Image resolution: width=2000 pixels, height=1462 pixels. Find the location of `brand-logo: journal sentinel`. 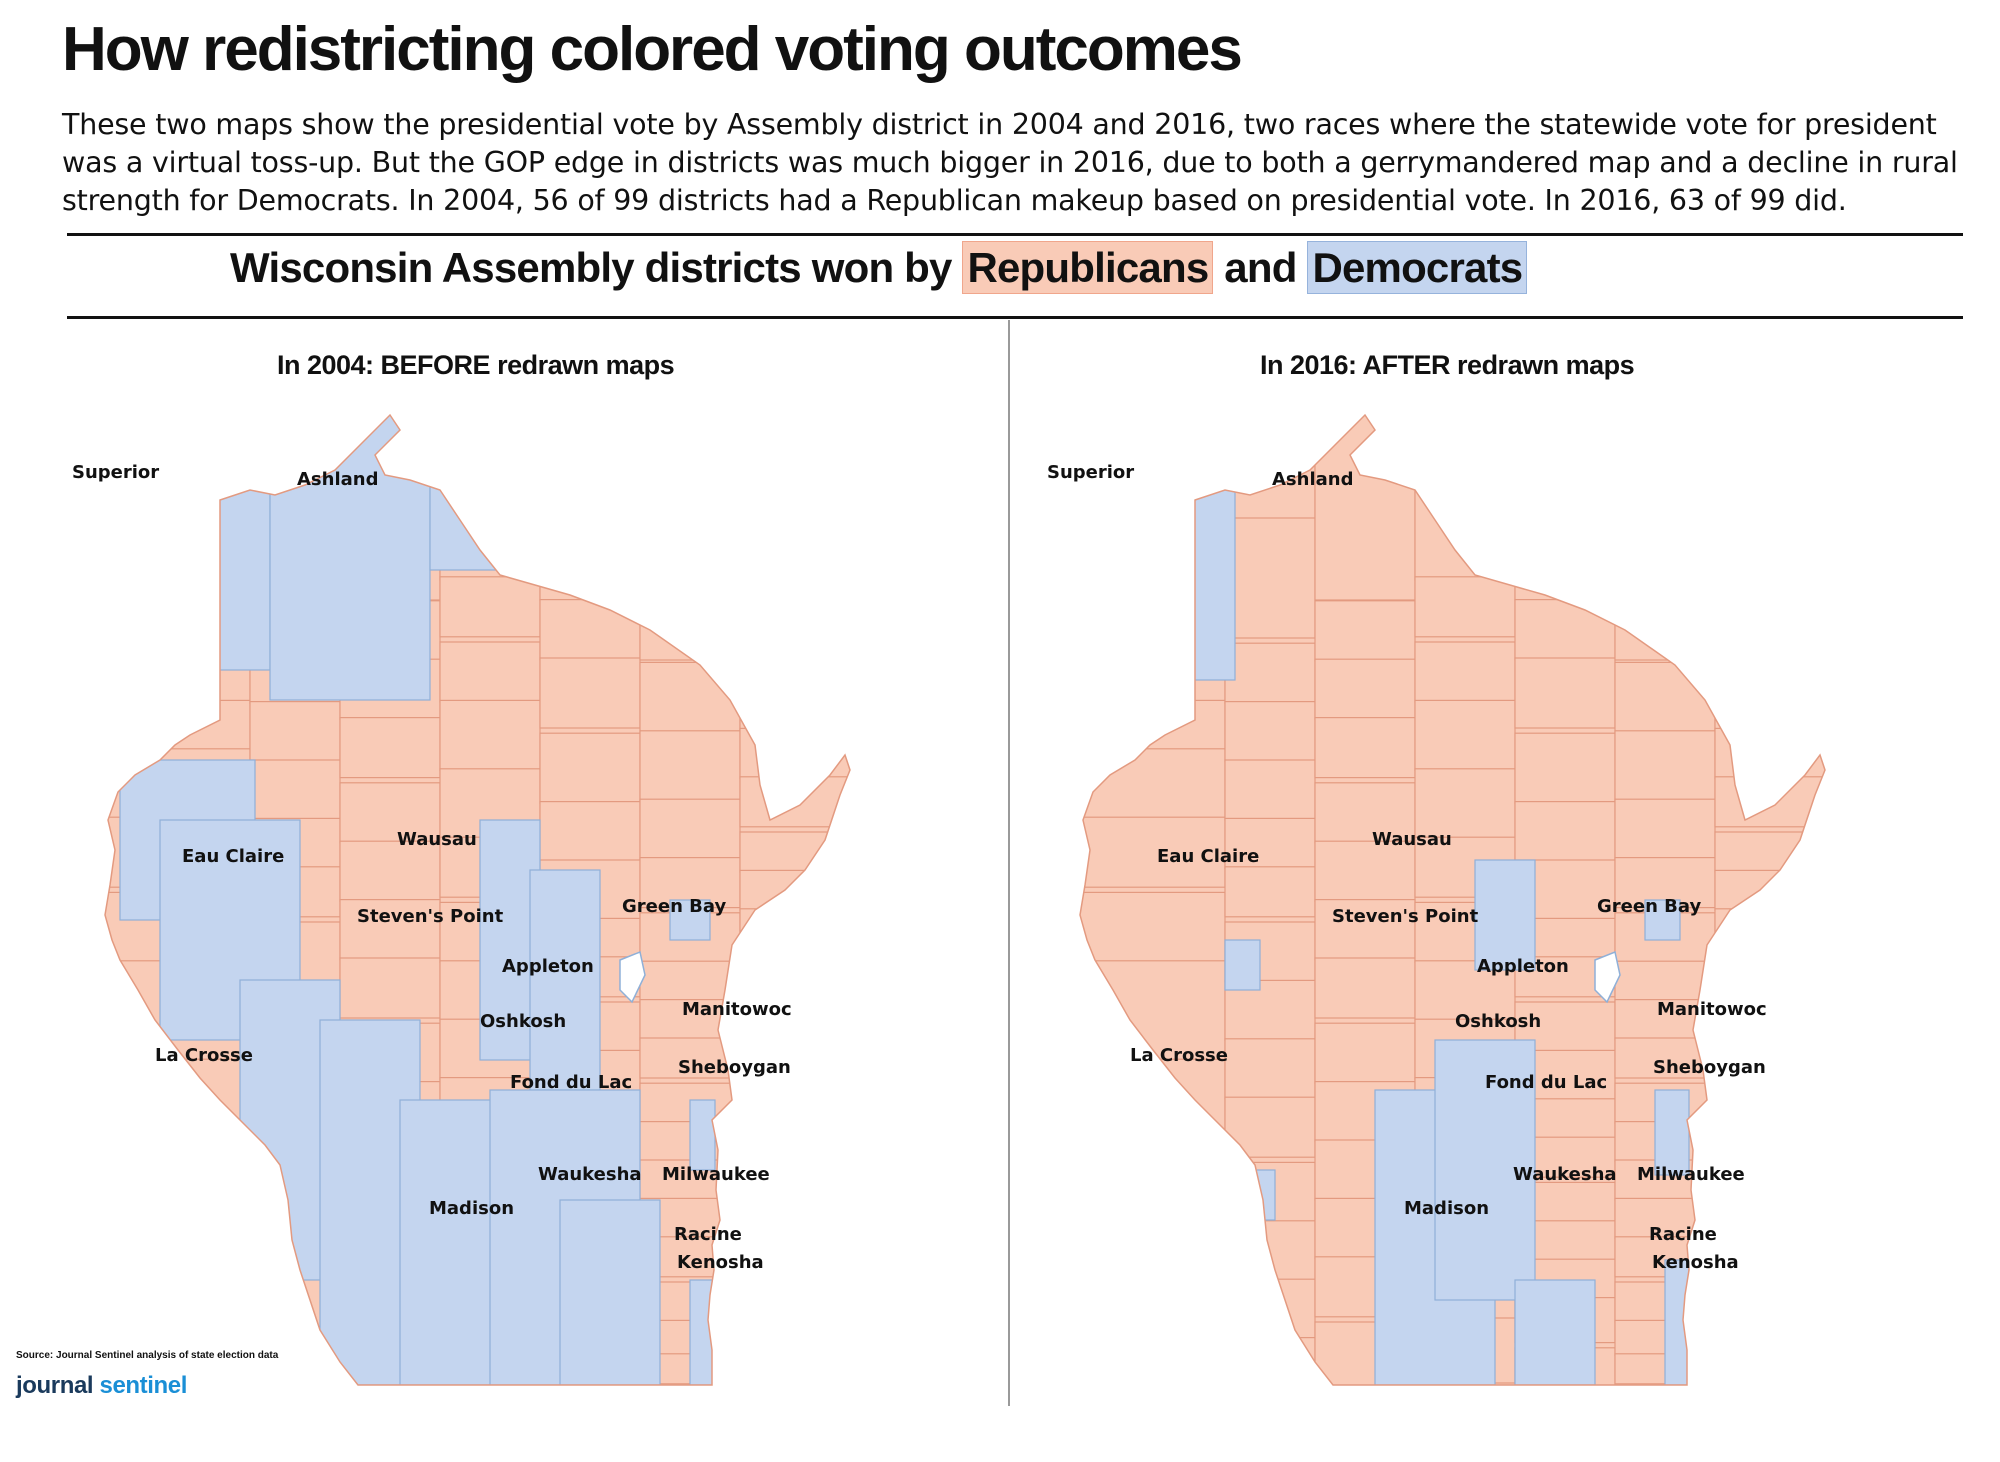

brand-logo: journal sentinel is located at coordinates (101, 1386).